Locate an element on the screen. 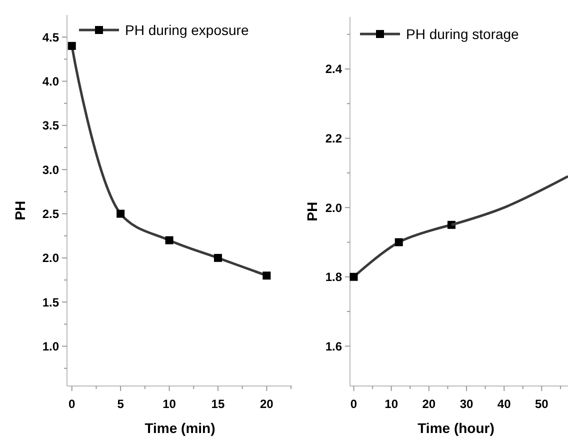  y-tick-label: 2.4 is located at coordinates (333, 69).